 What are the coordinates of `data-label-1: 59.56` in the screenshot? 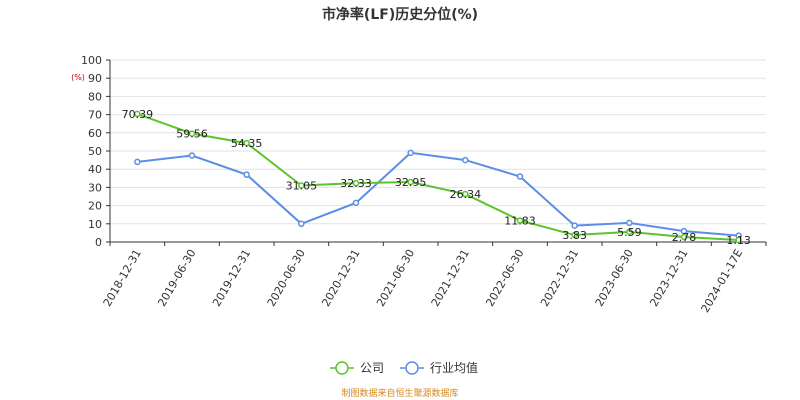 It's located at (192, 134).